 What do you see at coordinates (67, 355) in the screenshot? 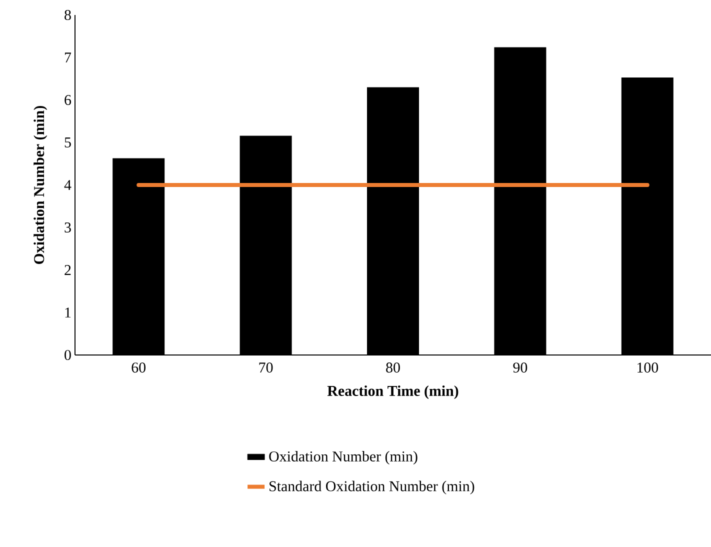
I see `y-tick-label: 0` at bounding box center [67, 355].